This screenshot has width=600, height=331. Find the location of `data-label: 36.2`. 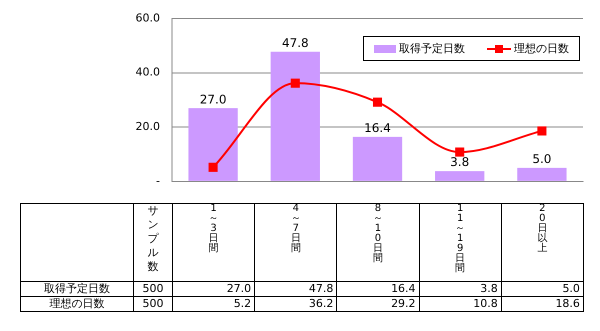

data-label: 36.2 is located at coordinates (295, 304).